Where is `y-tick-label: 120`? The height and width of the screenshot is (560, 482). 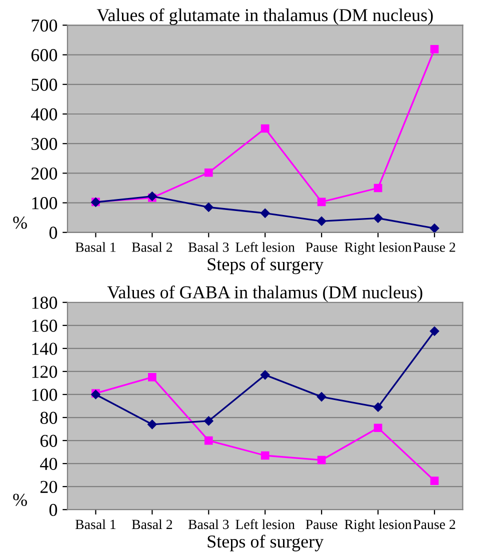
y-tick-label: 120 is located at coordinates (45, 372).